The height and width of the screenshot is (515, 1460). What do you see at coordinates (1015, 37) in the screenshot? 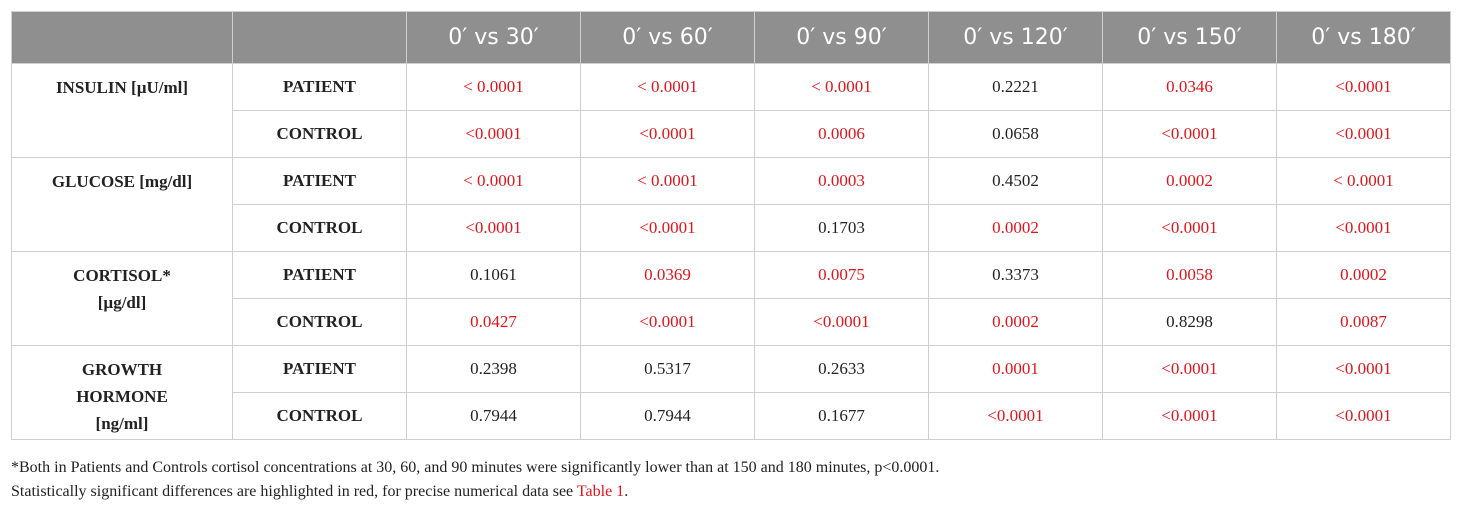
I see `header-cell-0-vs-120: 0′ vs 120′` at bounding box center [1015, 37].